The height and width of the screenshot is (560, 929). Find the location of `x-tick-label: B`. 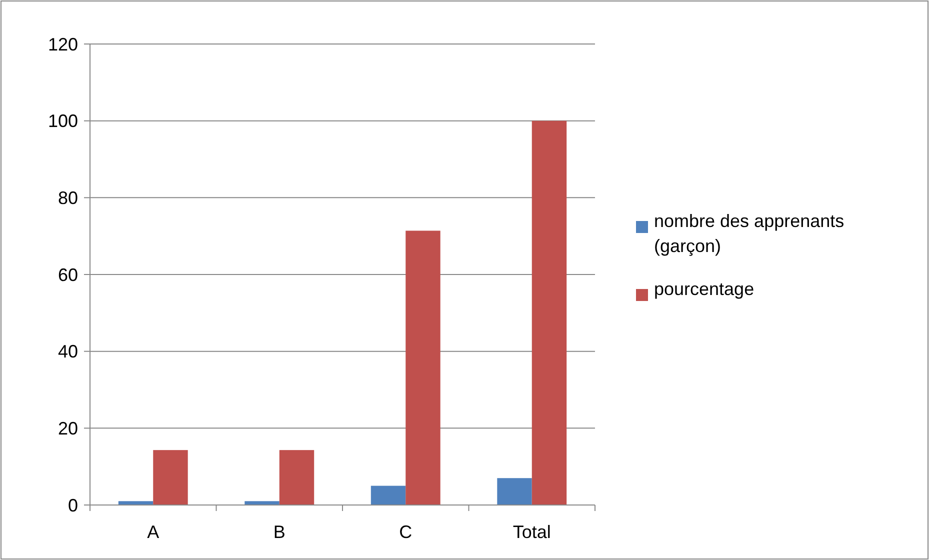

x-tick-label: B is located at coordinates (279, 532).